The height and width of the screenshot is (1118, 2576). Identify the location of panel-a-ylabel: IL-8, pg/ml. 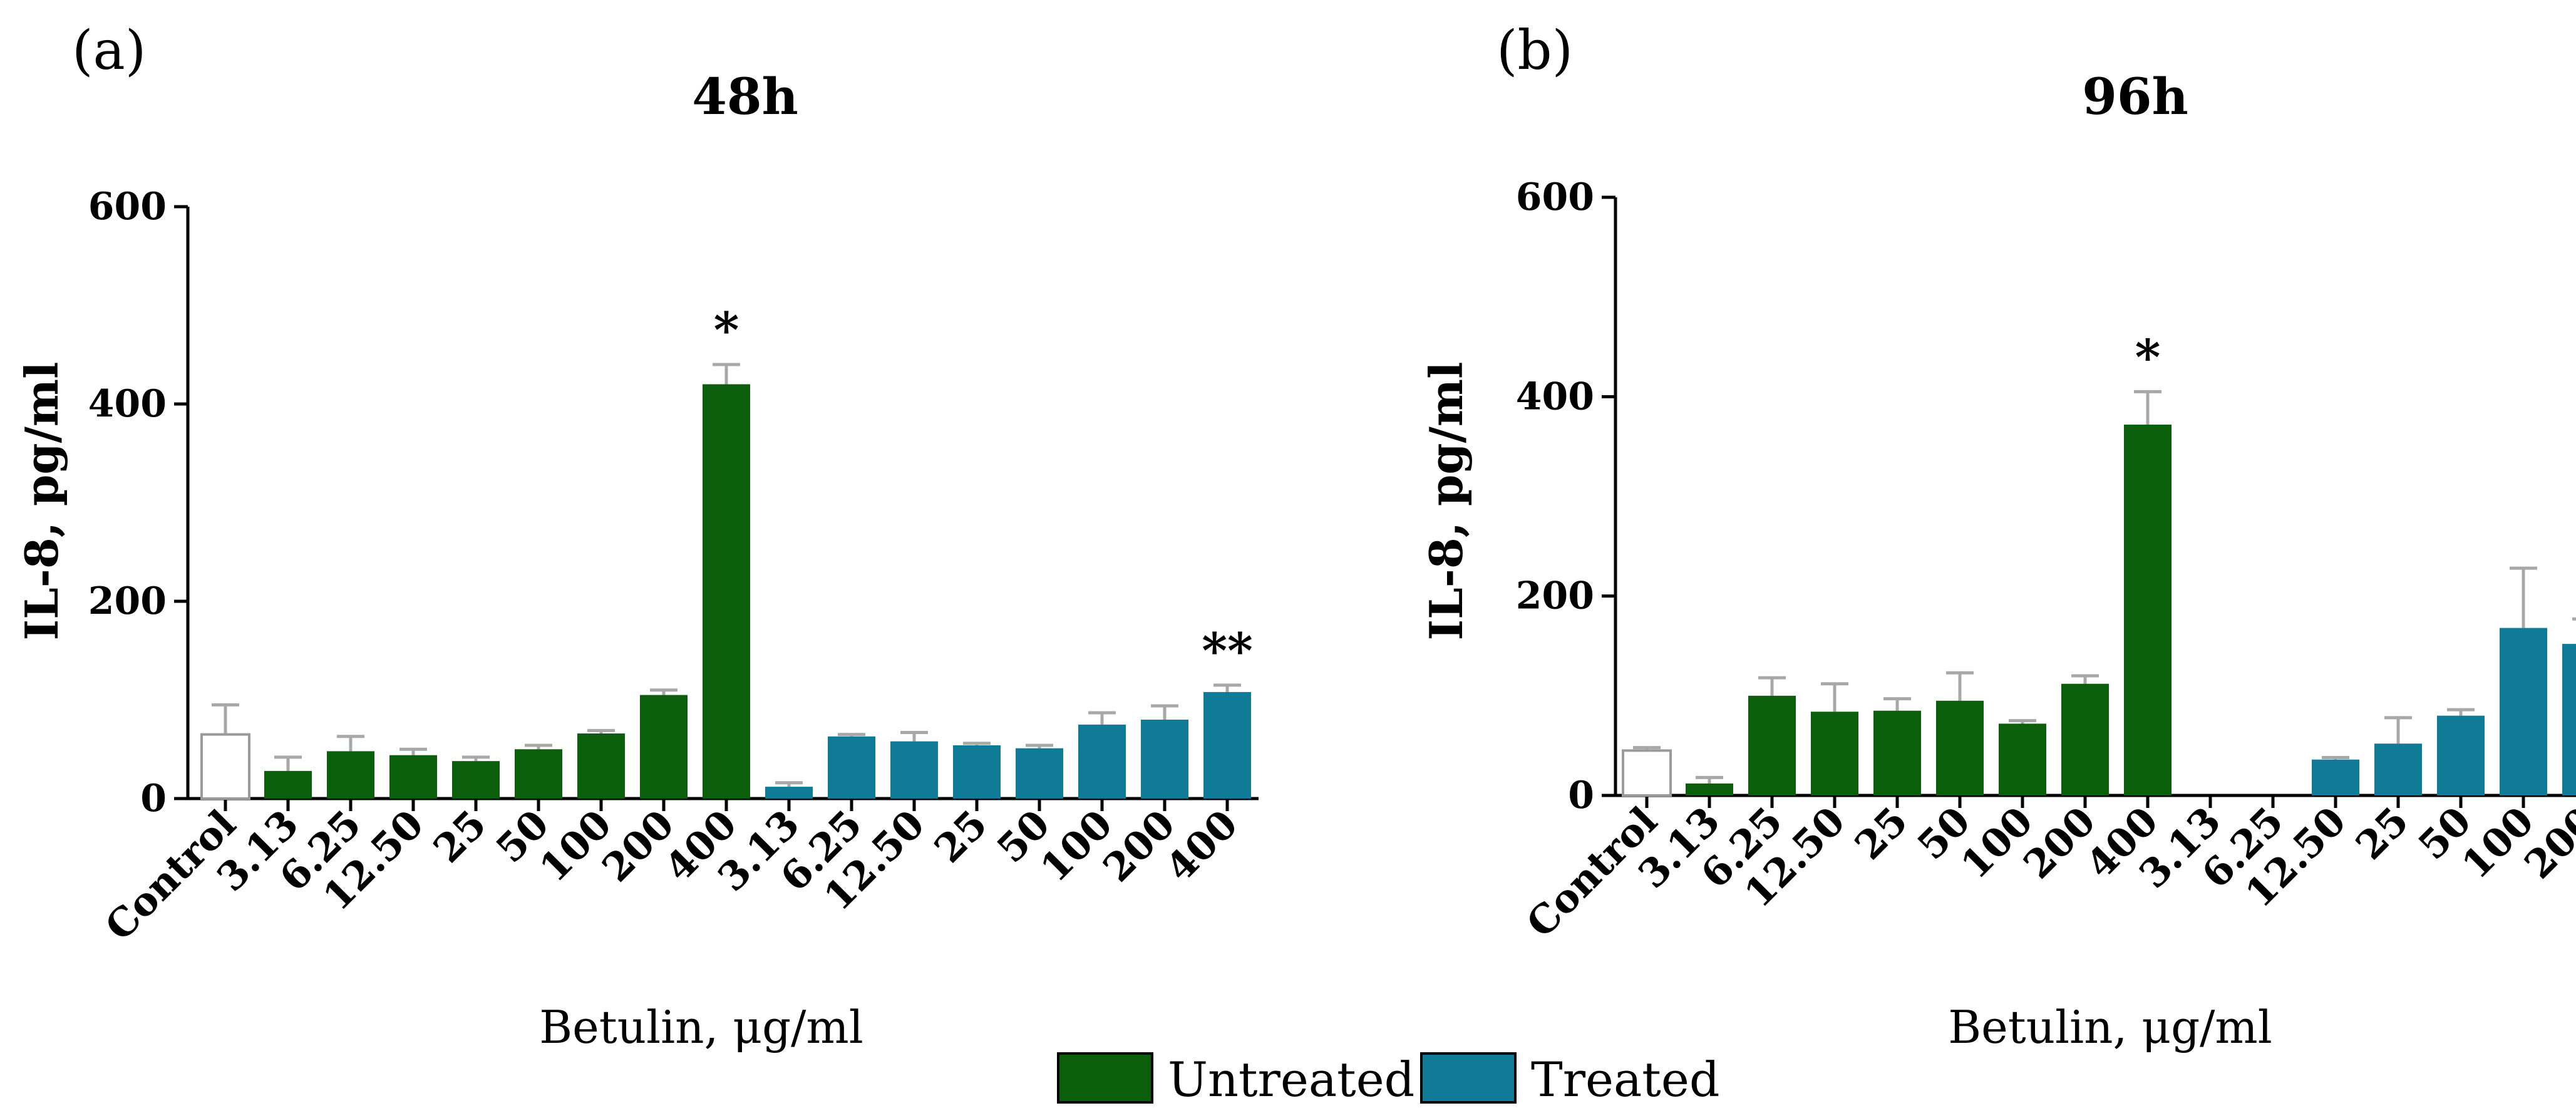
(42, 501).